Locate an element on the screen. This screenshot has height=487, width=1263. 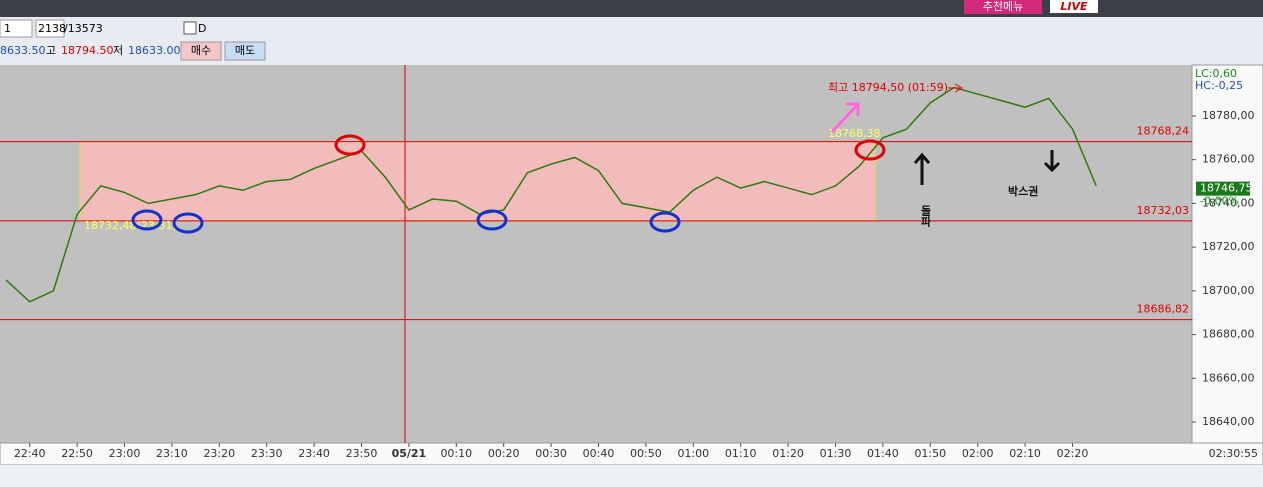
sell-button is located at coordinates (245, 51).